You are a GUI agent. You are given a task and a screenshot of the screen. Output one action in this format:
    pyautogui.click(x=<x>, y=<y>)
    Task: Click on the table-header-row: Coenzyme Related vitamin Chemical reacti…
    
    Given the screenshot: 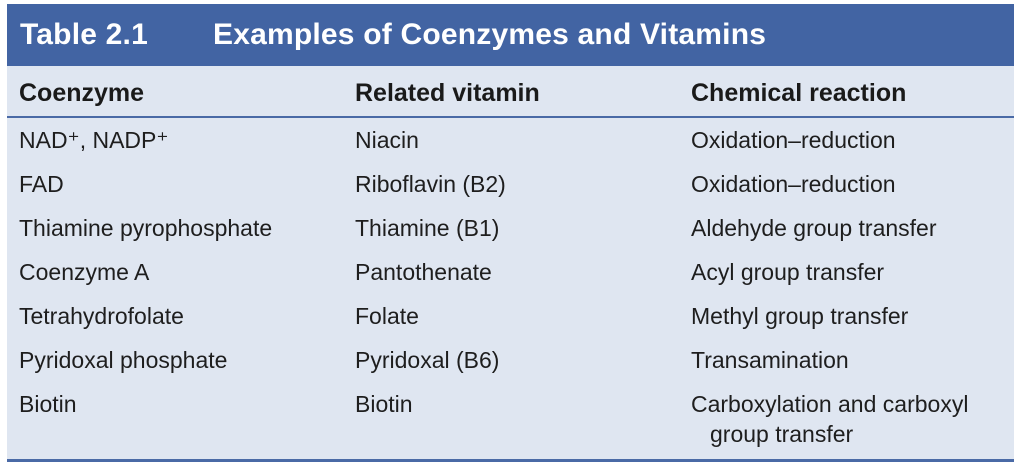 What is the action you would take?
    pyautogui.click(x=510, y=92)
    